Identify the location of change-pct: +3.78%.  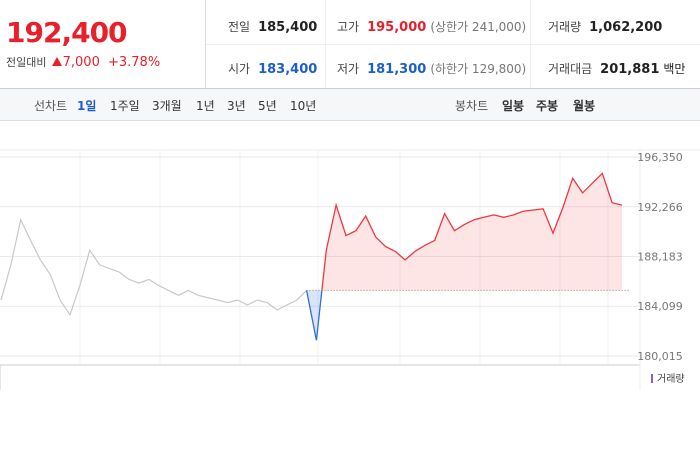
(134, 62).